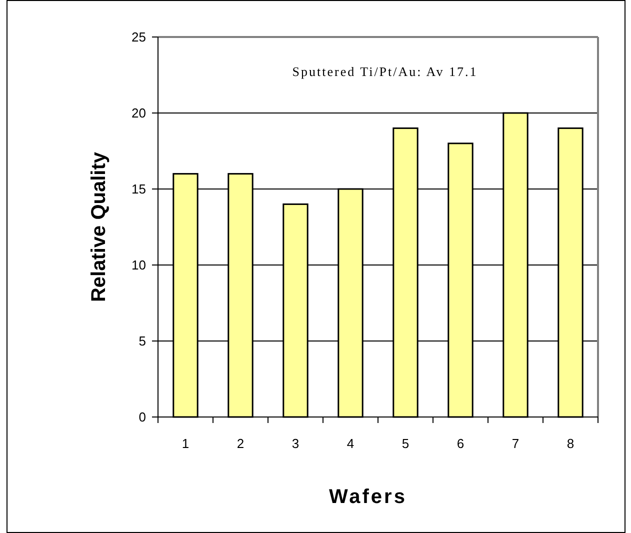 This screenshot has width=631, height=533. Describe the element at coordinates (139, 113) in the screenshot. I see `y-tick-label: 20` at that location.